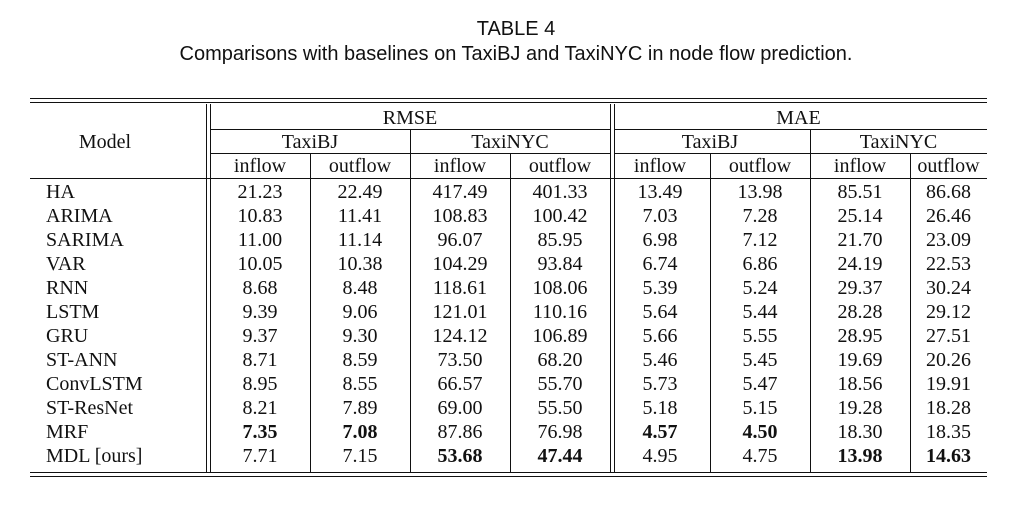 The height and width of the screenshot is (518, 1032). What do you see at coordinates (260, 432) in the screenshot?
I see `table-cell-value: 7.35` at bounding box center [260, 432].